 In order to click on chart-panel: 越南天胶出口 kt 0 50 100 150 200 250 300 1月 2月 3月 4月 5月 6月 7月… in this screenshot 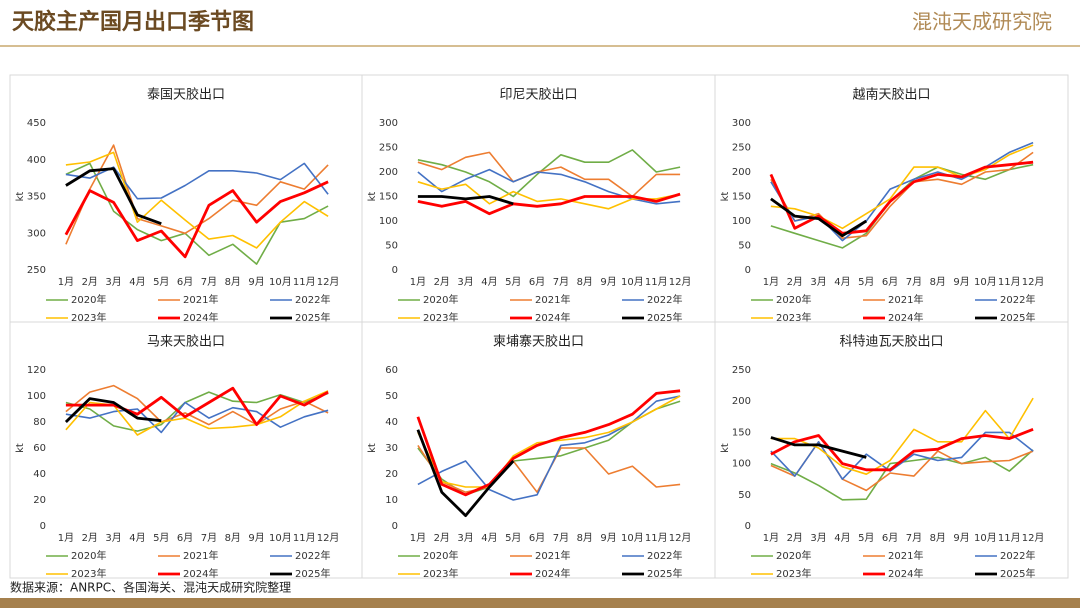, I will do `click(891, 199)`.